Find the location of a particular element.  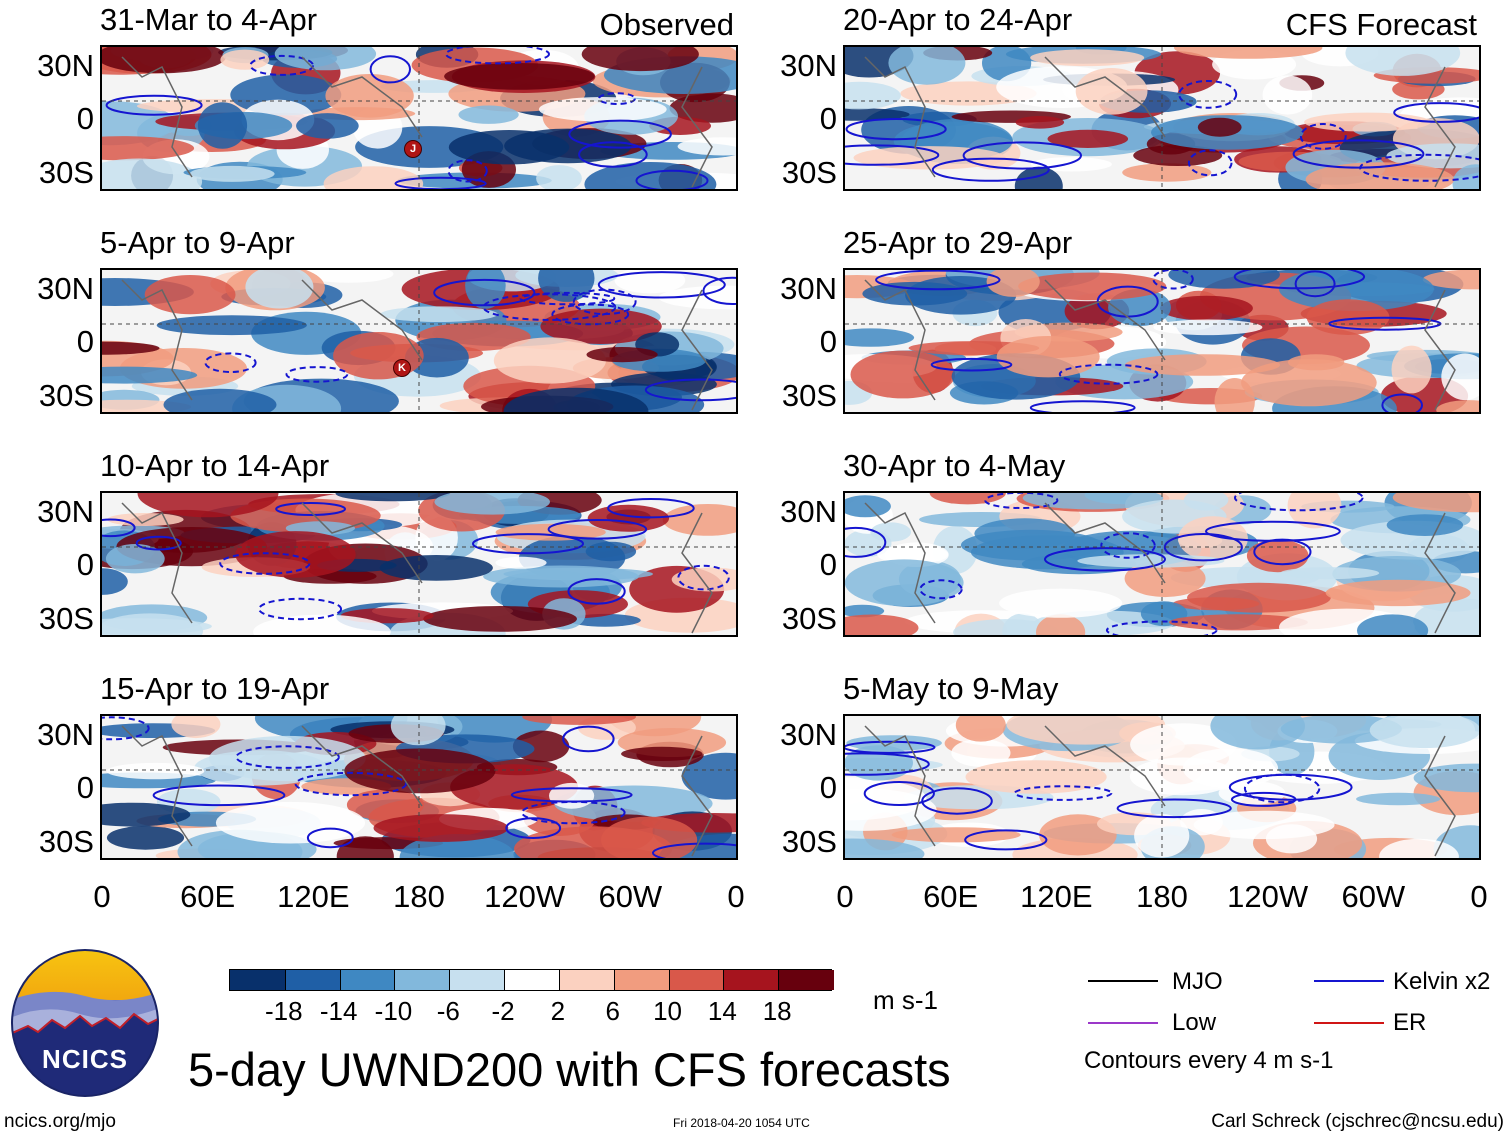

legend-line-er is located at coordinates (1349, 1023).